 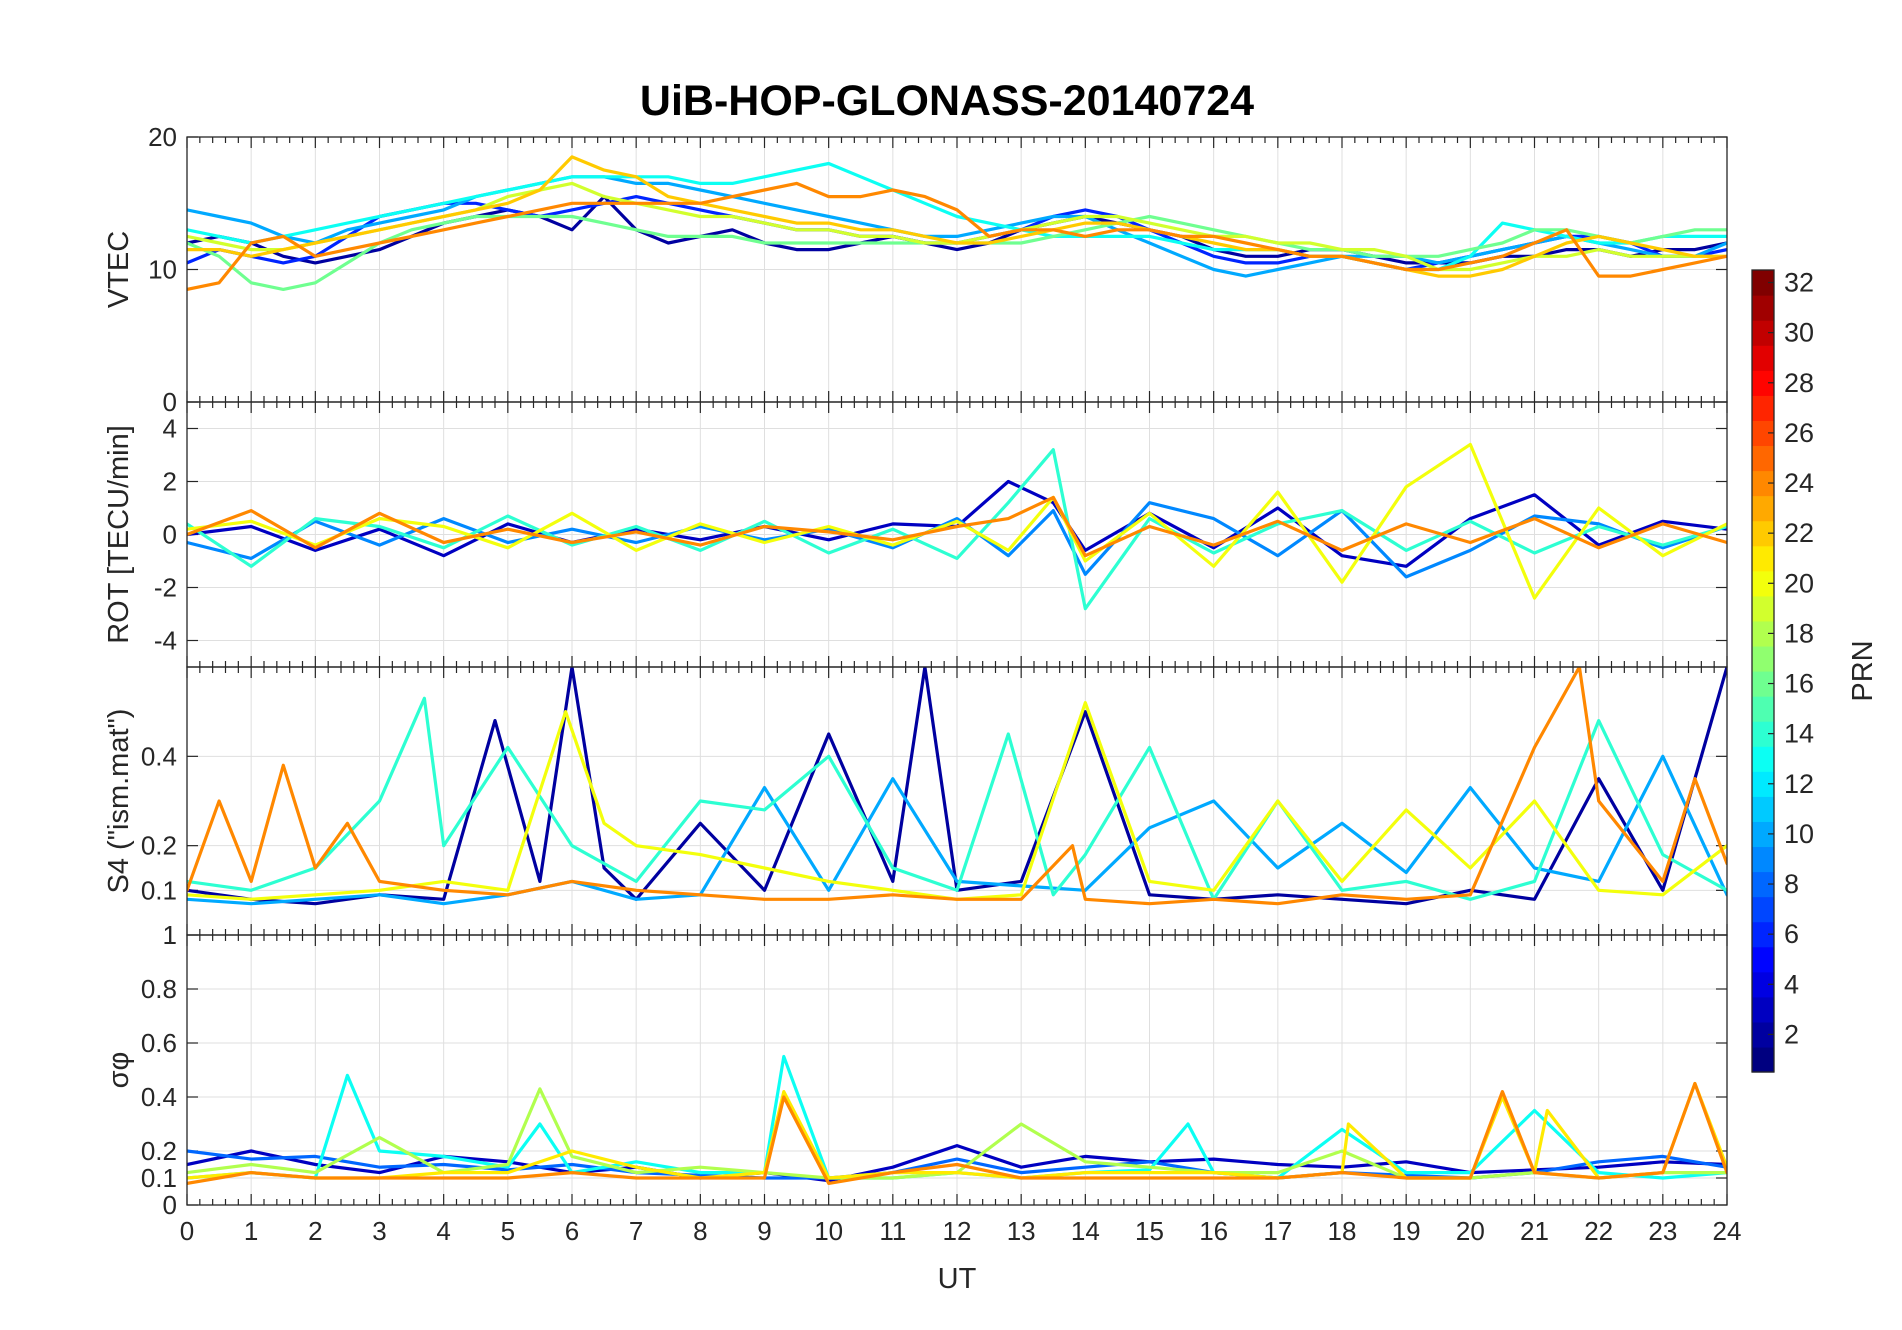 I want to click on colorbar-label: PRN, so click(x=1863, y=670).